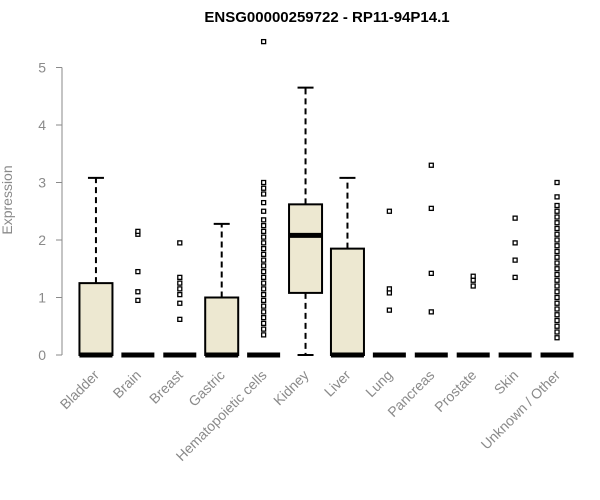 This screenshot has width=600, height=500. What do you see at coordinates (410, 393) in the screenshot?
I see `x-tick-label-pancreas: Pancreas` at bounding box center [410, 393].